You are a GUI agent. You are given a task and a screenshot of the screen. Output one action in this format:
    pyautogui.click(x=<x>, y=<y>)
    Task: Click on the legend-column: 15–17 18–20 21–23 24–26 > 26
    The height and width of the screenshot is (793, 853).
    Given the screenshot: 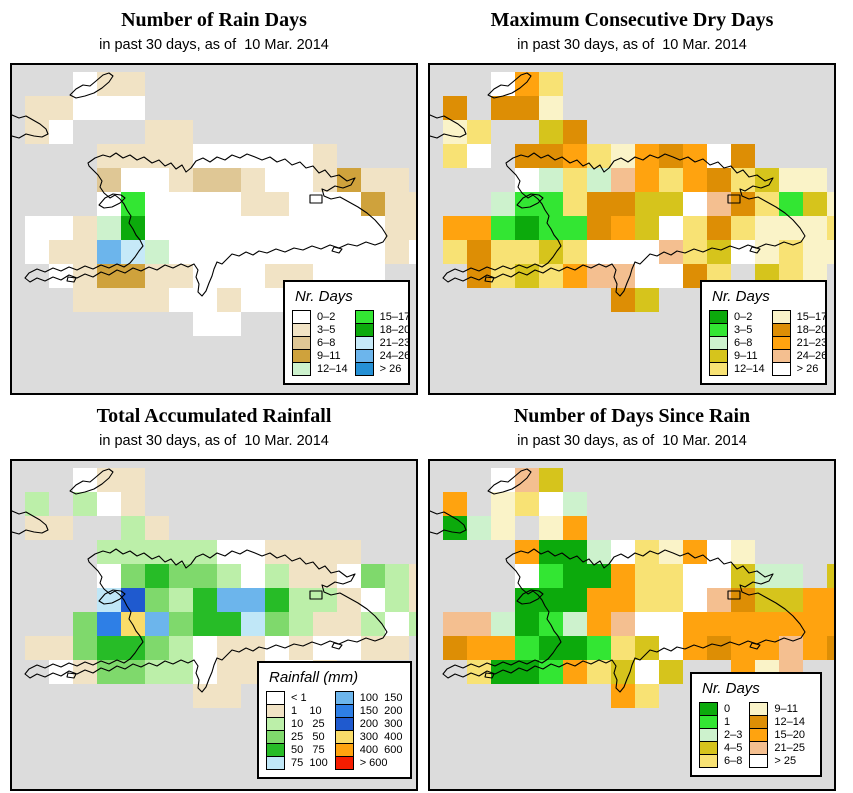 What is the action you would take?
    pyautogui.click(x=799, y=343)
    